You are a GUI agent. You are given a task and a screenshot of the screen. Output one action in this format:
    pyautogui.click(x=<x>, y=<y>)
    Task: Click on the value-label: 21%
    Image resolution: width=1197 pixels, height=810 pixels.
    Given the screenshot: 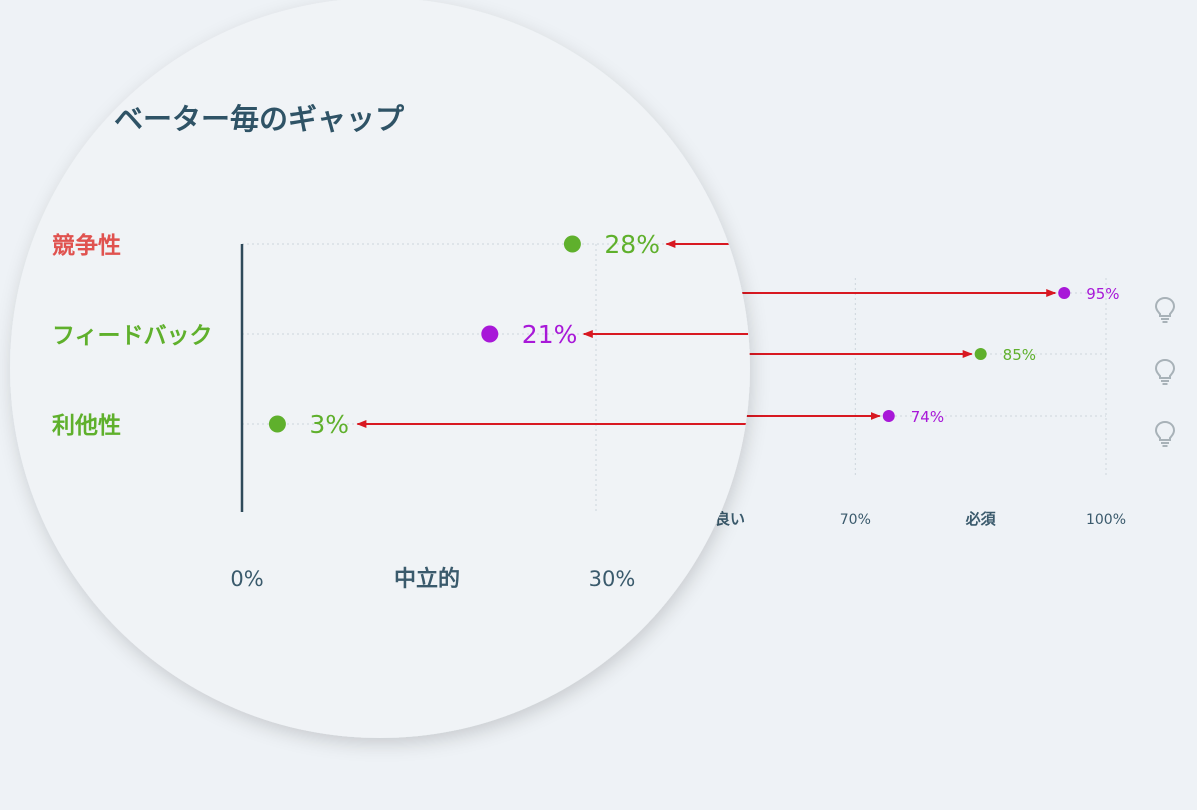 What is the action you would take?
    pyautogui.click(x=550, y=334)
    